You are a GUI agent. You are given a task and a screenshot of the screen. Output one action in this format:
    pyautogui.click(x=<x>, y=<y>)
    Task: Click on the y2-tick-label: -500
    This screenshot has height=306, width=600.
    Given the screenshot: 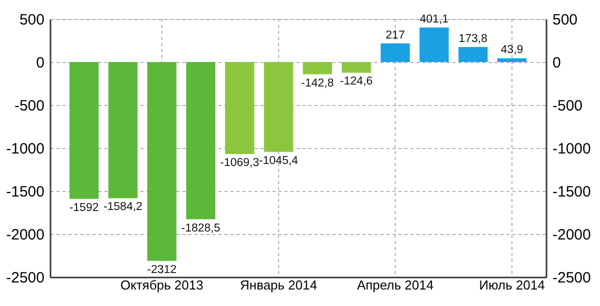 What is the action you would take?
    pyautogui.click(x=567, y=106)
    